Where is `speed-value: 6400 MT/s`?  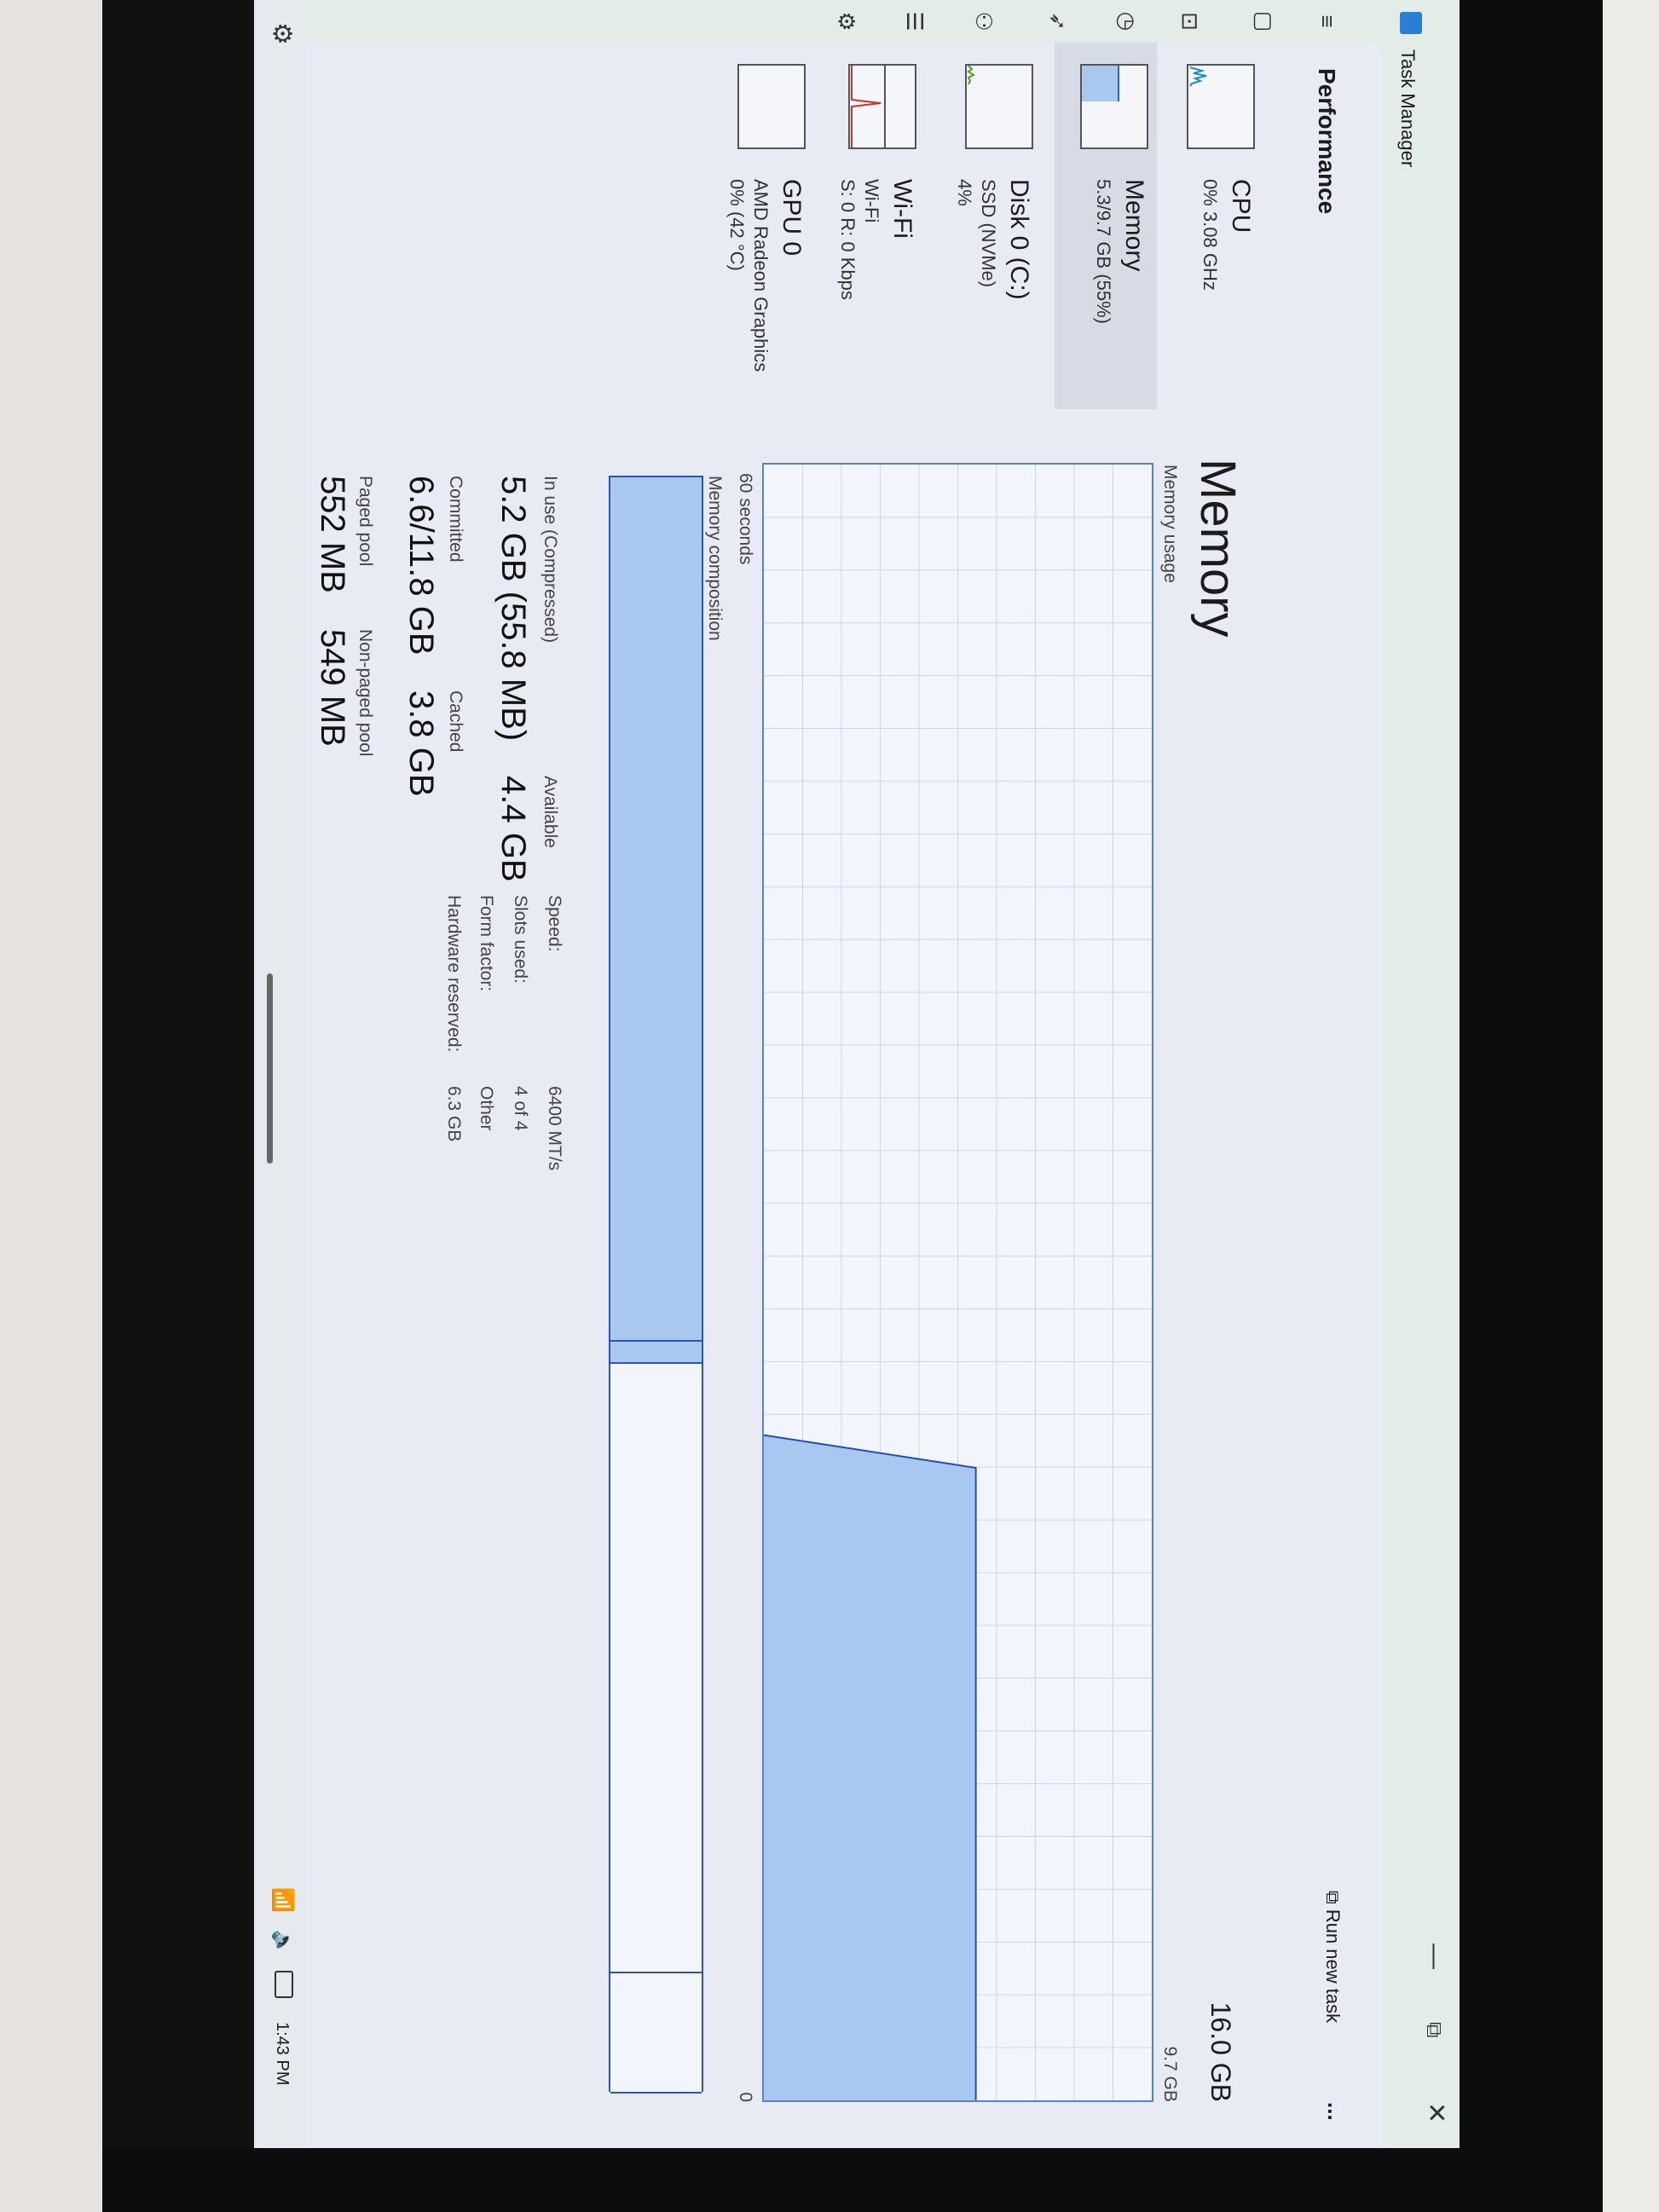
speed-value: 6400 MT/s is located at coordinates (555, 1128).